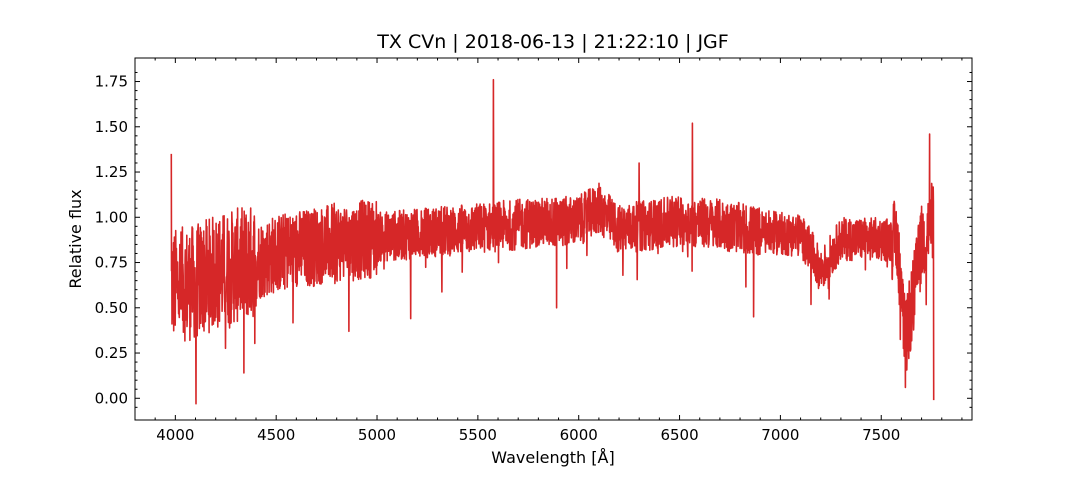  Describe the element at coordinates (552, 42) in the screenshot. I see `chart-title: TX CVn | 2018-06-13 | 21:22:10 | JGF` at that location.